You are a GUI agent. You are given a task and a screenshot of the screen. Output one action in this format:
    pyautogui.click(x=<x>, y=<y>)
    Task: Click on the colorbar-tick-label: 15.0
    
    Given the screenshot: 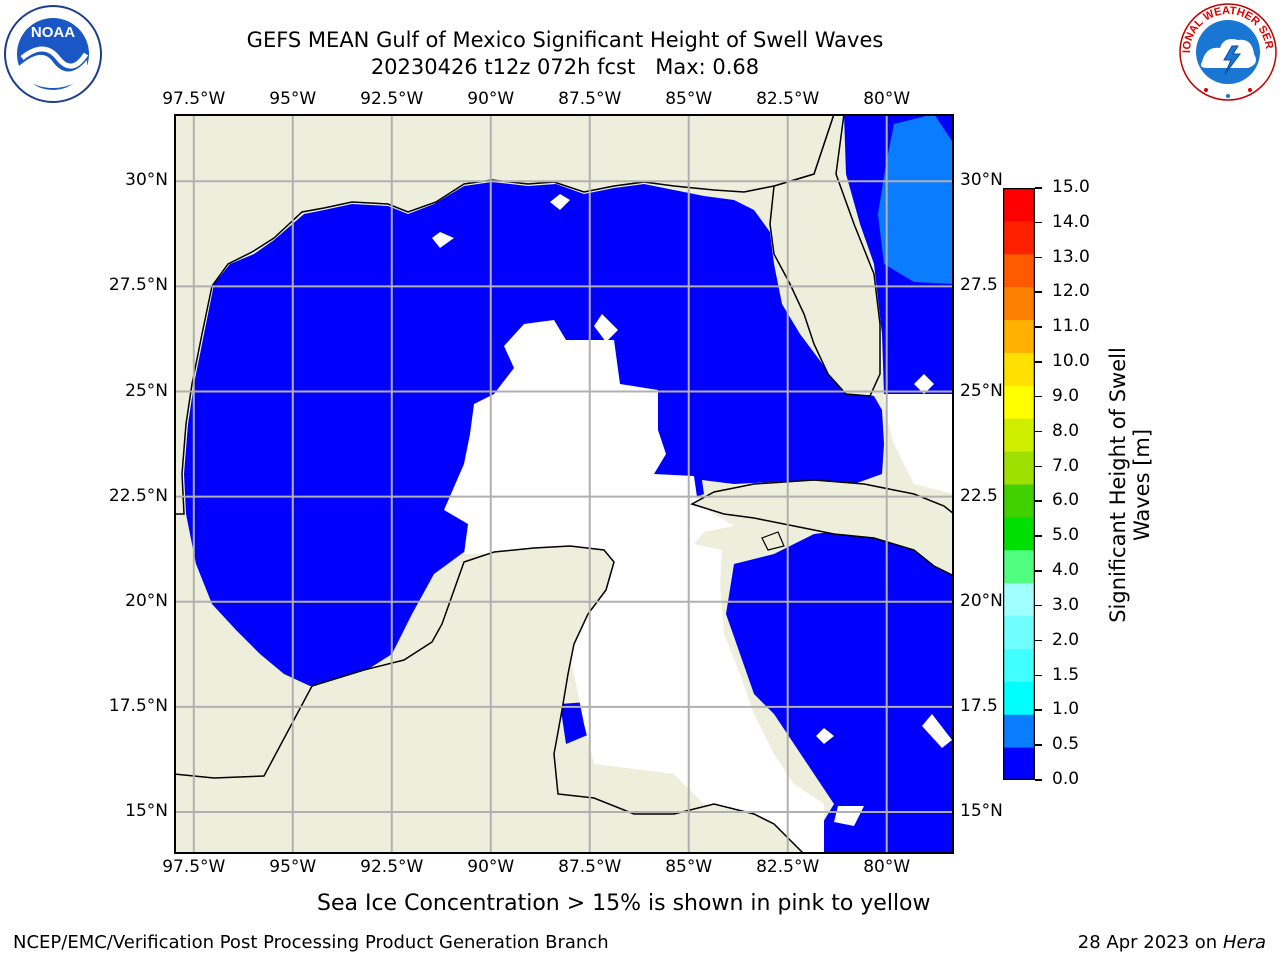 What is the action you would take?
    pyautogui.click(x=1071, y=187)
    